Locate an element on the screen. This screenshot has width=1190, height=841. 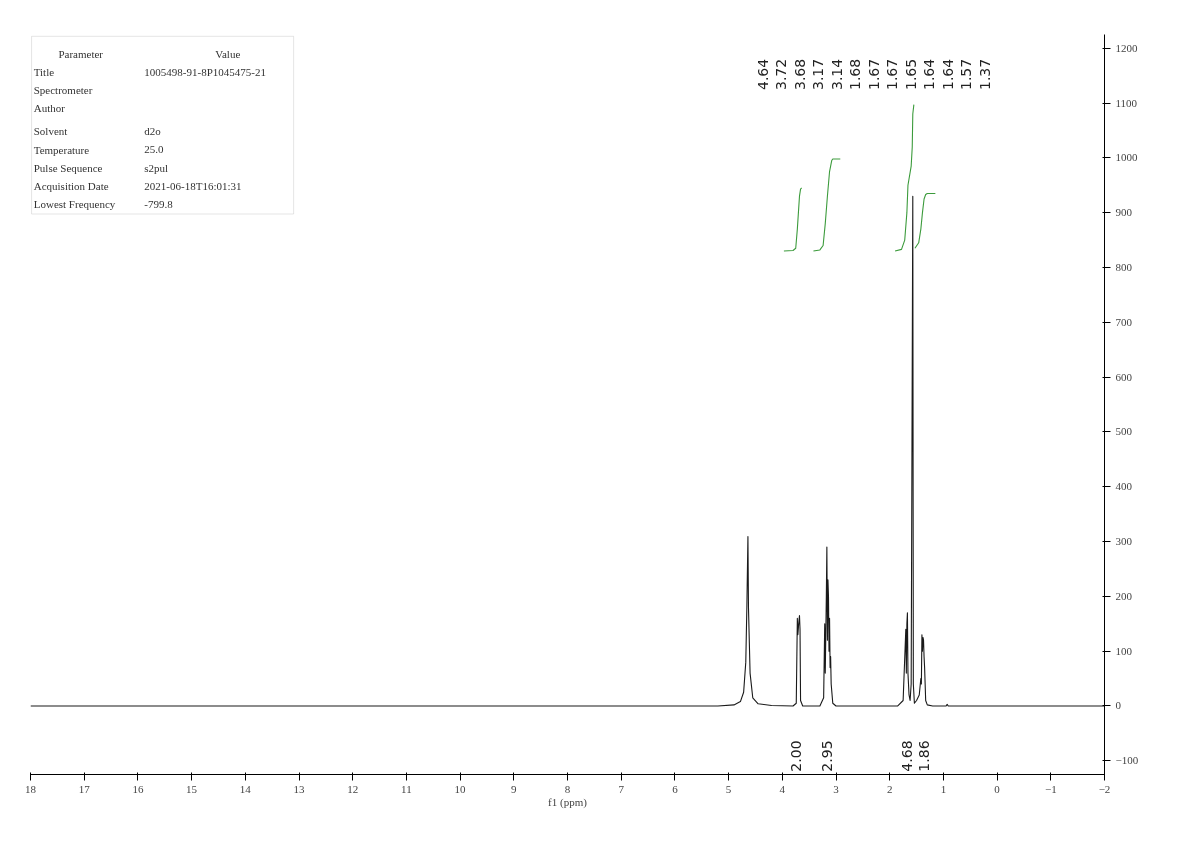
x-tick-label: 3 is located at coordinates (836, 788).